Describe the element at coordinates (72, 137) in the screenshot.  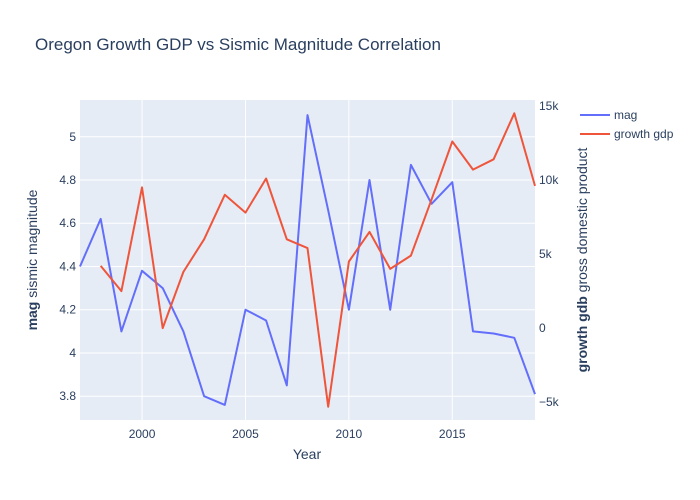
I see `left-y-tick-label: 5` at that location.